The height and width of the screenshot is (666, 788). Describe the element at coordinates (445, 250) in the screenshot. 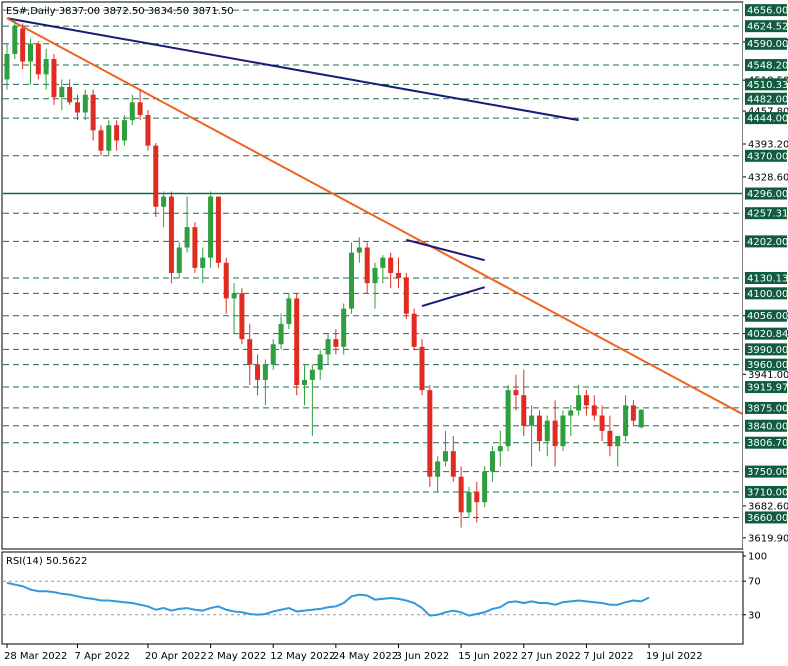

I see `trendline` at that location.